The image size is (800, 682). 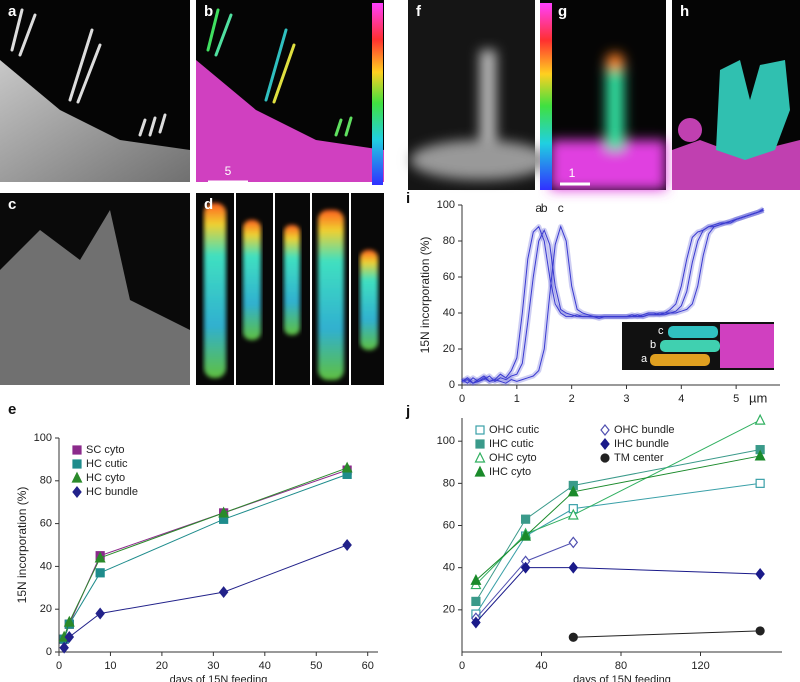 What do you see at coordinates (208, 11) in the screenshot?
I see `panel-label: b` at bounding box center [208, 11].